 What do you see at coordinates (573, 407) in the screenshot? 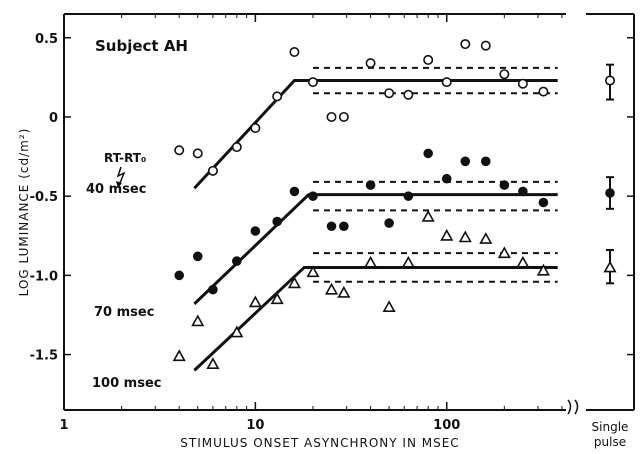
I see `axis-break-mark` at bounding box center [573, 407].